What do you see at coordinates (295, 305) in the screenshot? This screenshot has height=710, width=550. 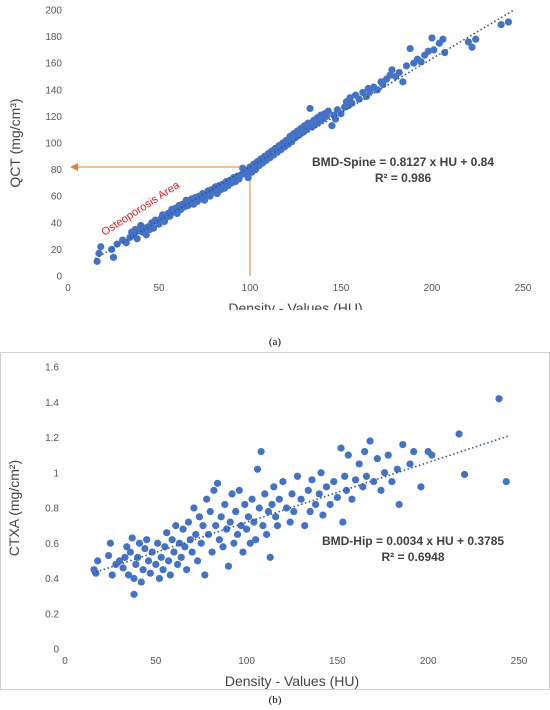 I see `x-axis-title: Density - Values (HU)` at bounding box center [295, 305].